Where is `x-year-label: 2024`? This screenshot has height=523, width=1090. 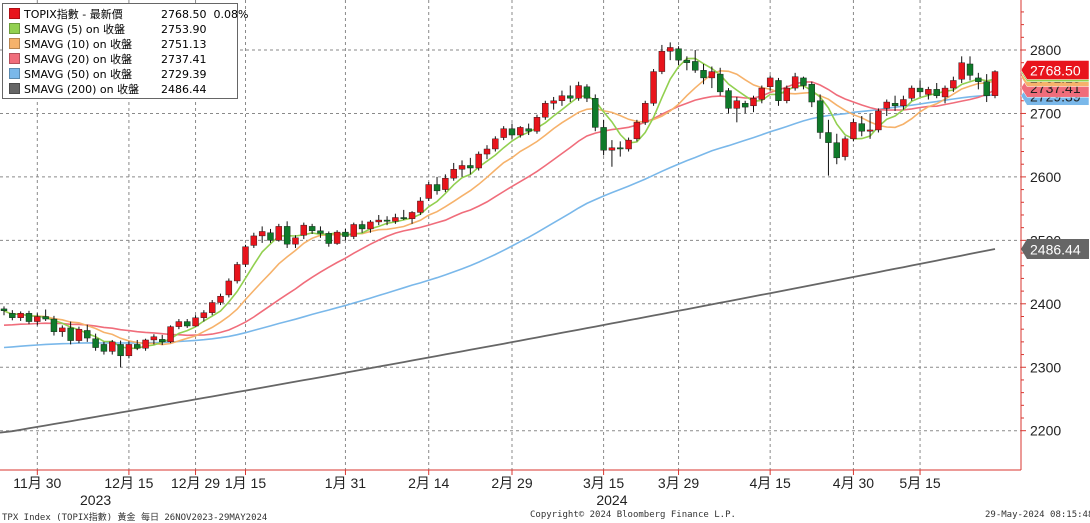
x-year-label: 2024 is located at coordinates (611, 500).